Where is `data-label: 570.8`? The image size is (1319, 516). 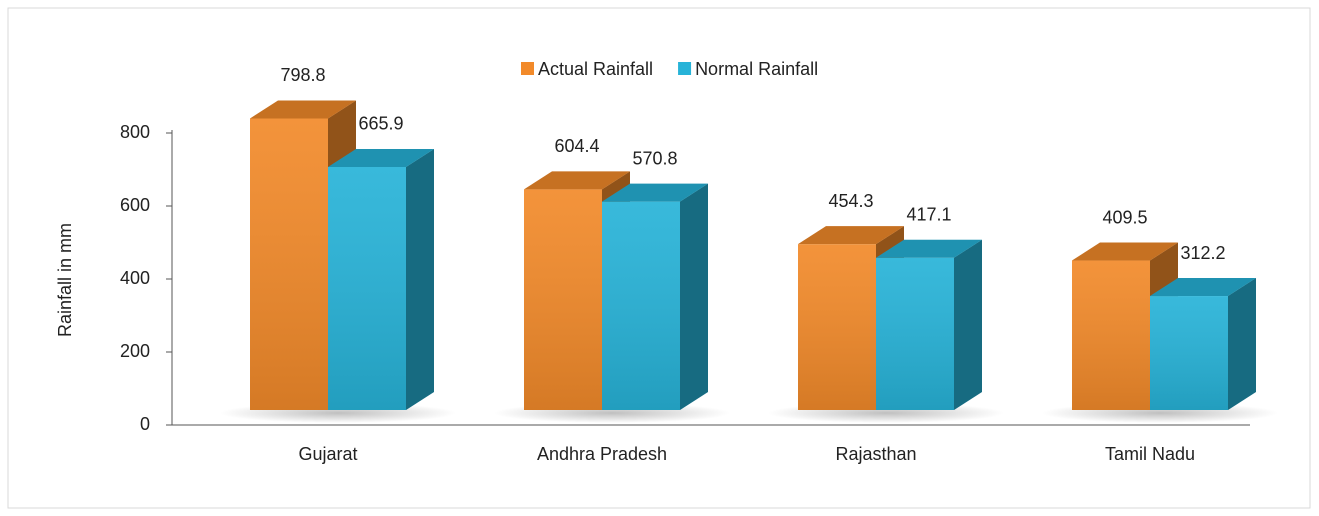
data-label: 570.8 is located at coordinates (654, 158).